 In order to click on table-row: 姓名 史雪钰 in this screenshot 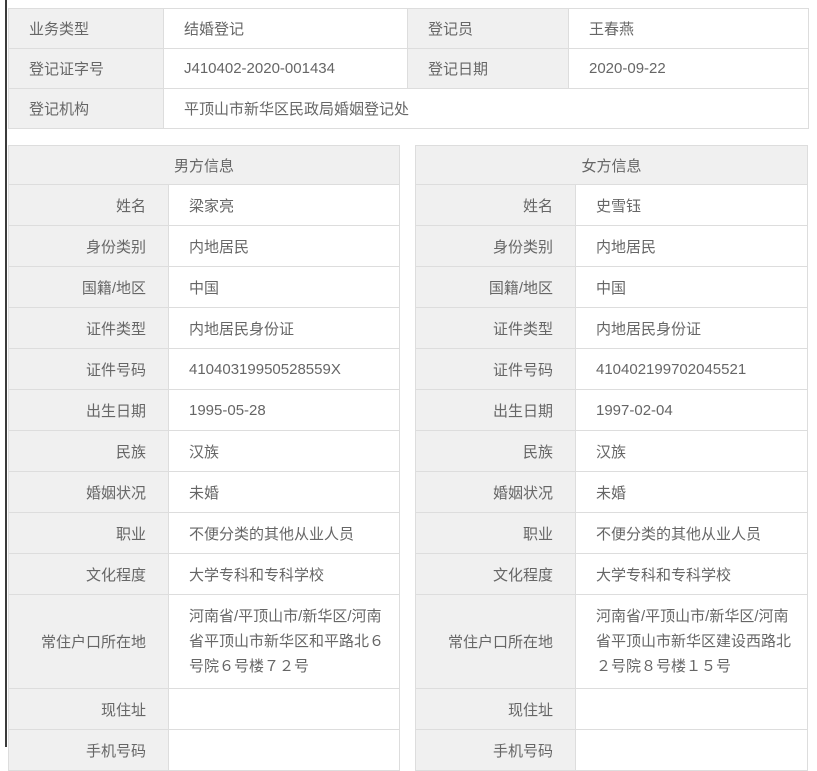, I will do `click(611, 205)`.